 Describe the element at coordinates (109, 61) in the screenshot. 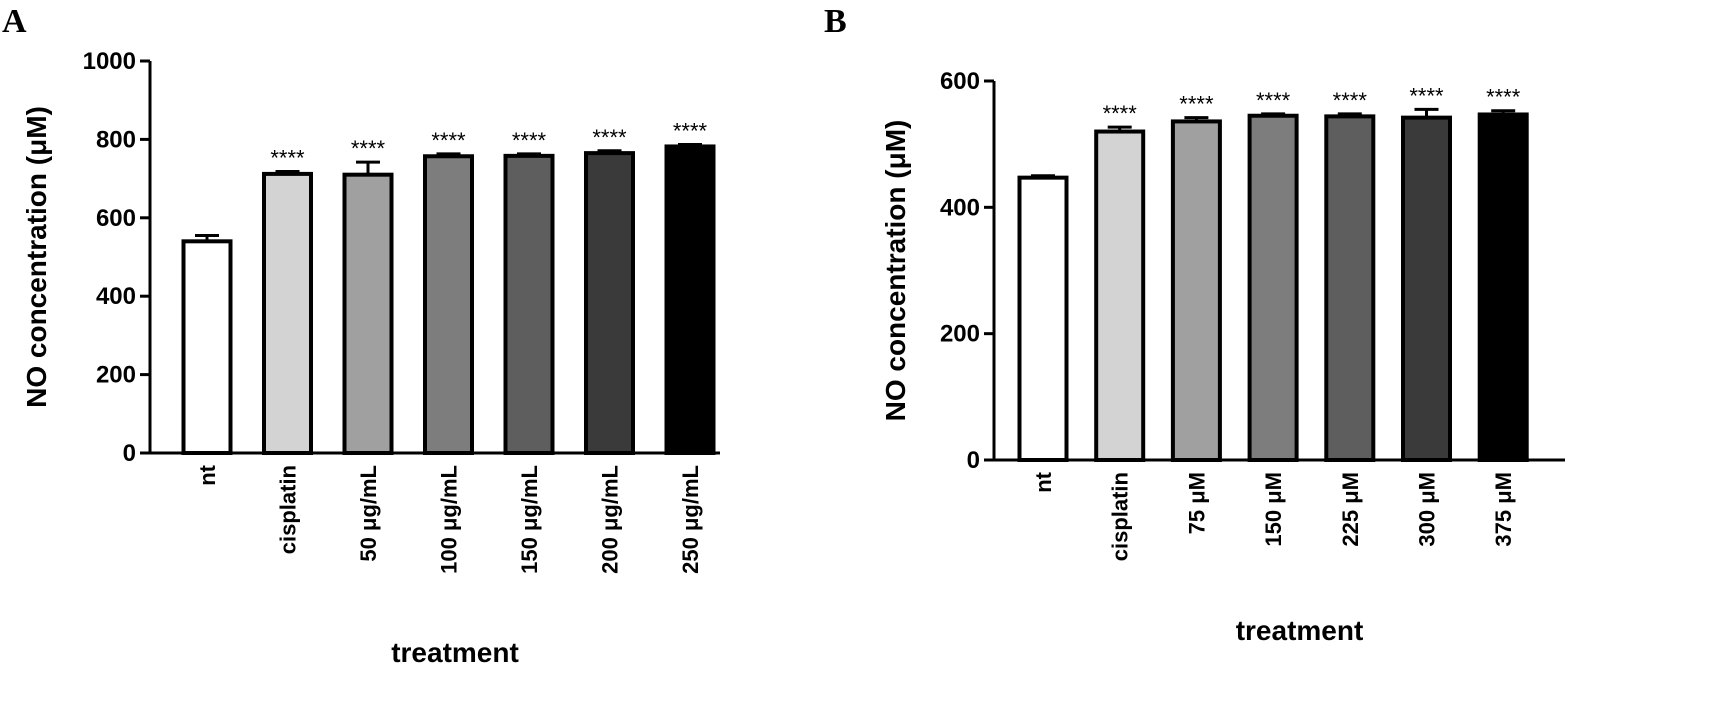

I see `panel-a-y-tick-label: 1000` at that location.